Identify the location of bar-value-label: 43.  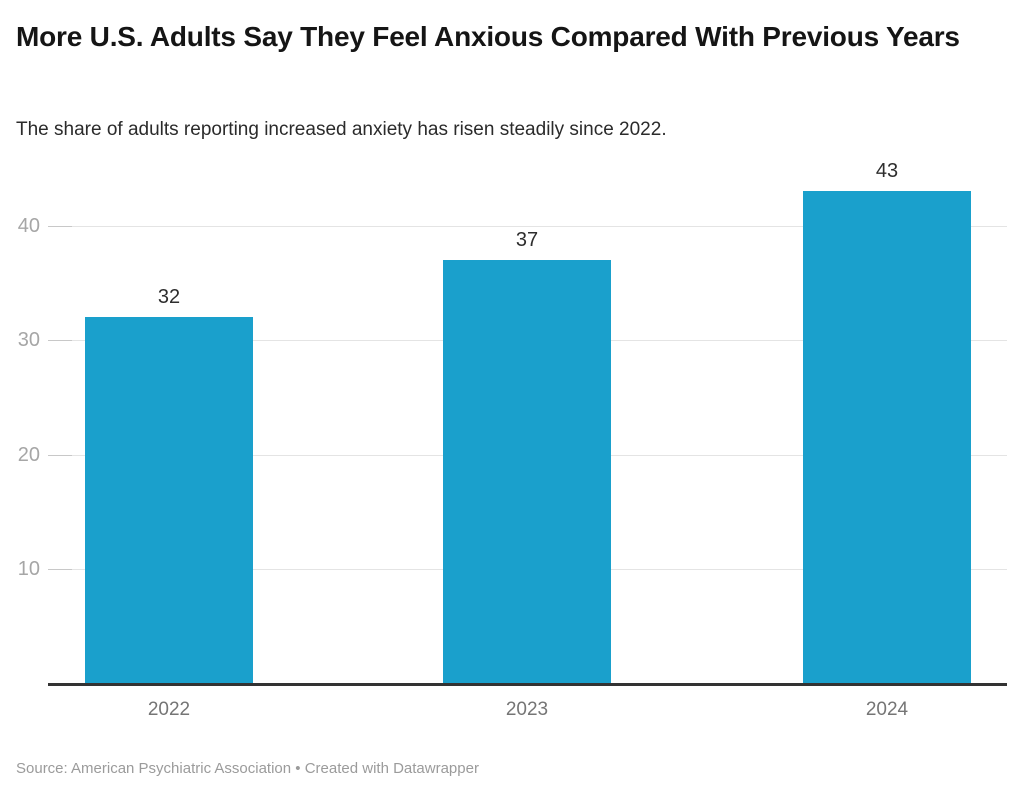
(887, 171).